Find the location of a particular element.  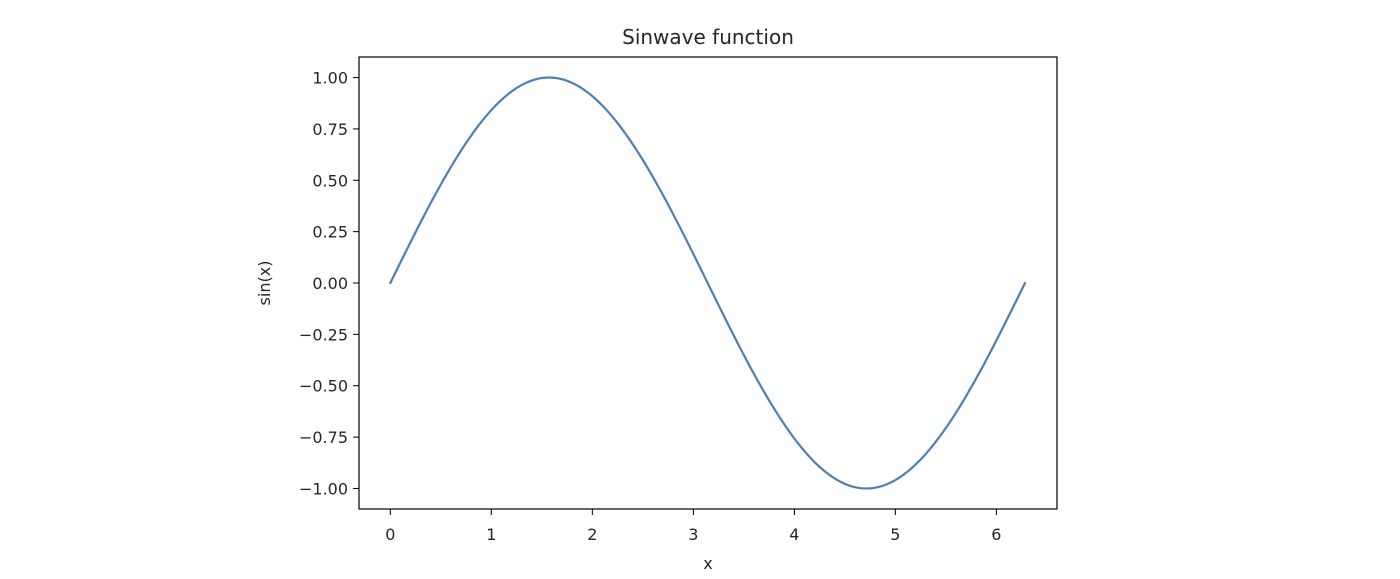

y-tick-label: 1.00 is located at coordinates (330, 78).